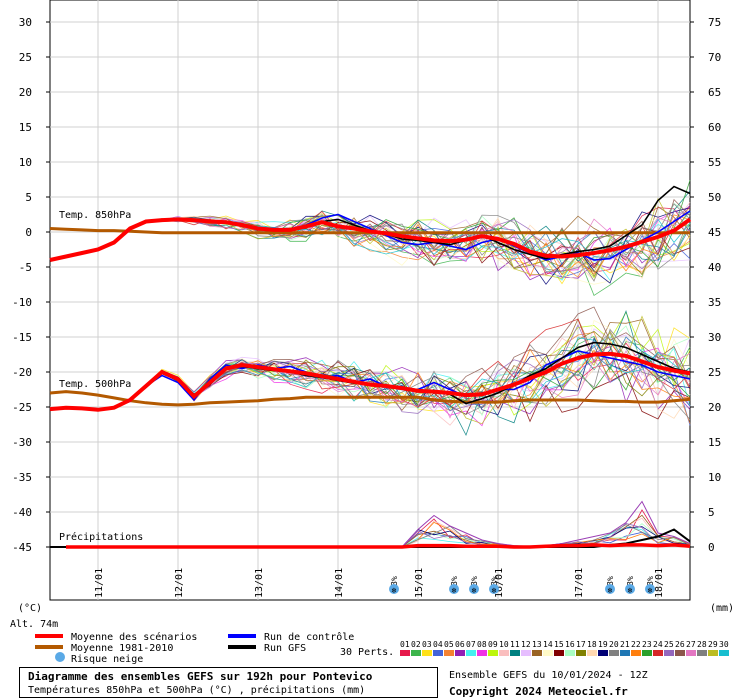  Describe the element at coordinates (711, 547) in the screenshot. I see `right-tick-label: 0` at that location.